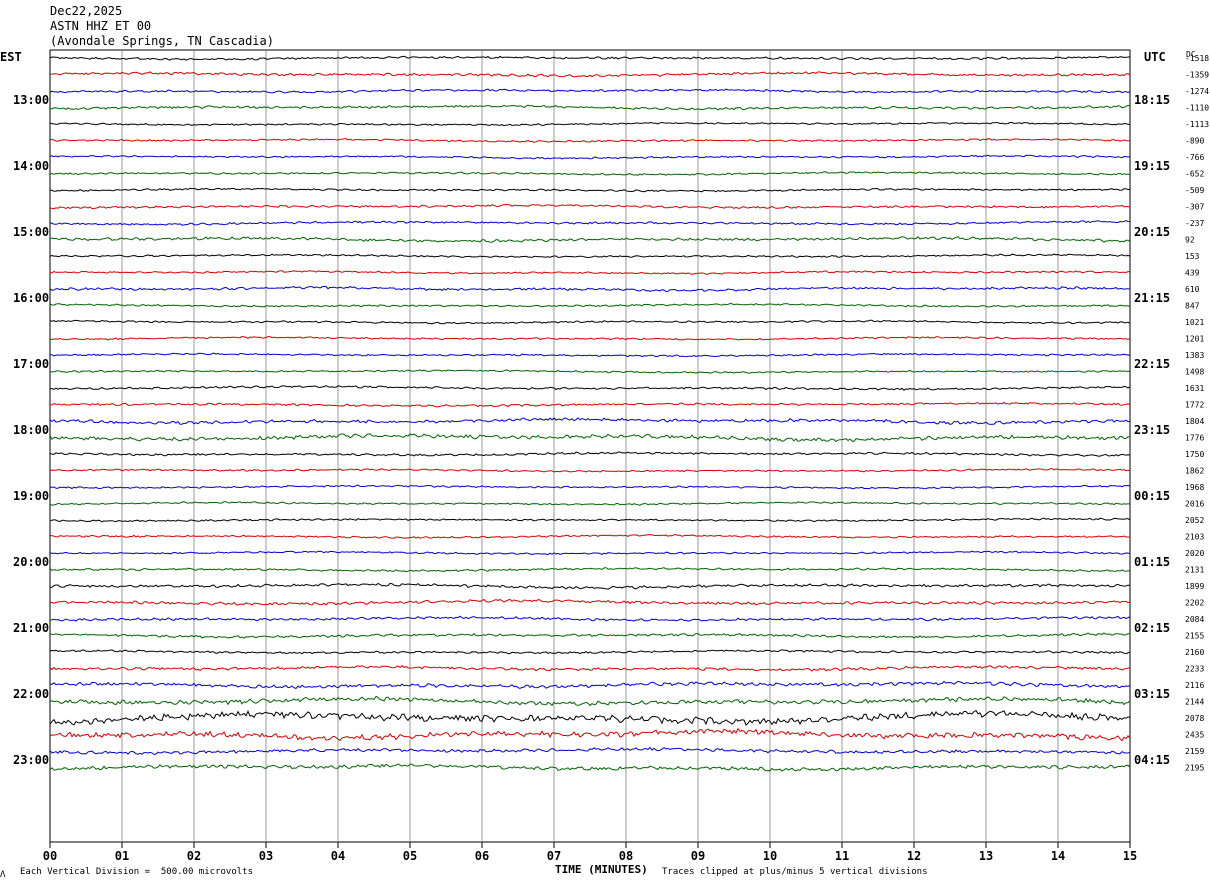  Describe the element at coordinates (31, 232) in the screenshot. I see `left-hour-label: 15:00` at that location.